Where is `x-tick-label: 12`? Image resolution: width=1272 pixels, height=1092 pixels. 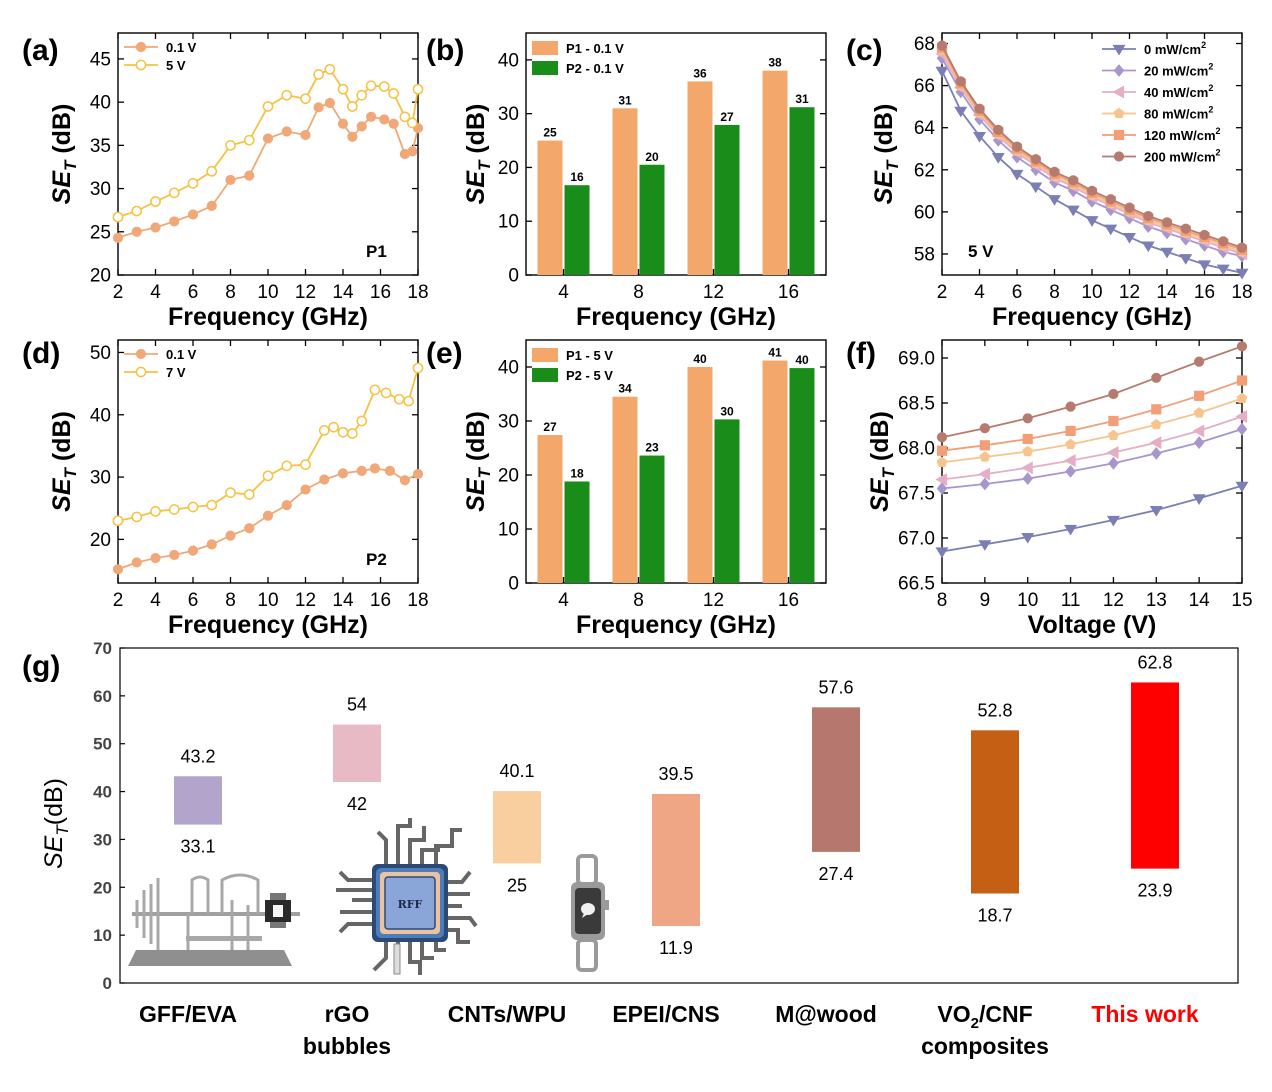 x-tick-label: 12 is located at coordinates (713, 600).